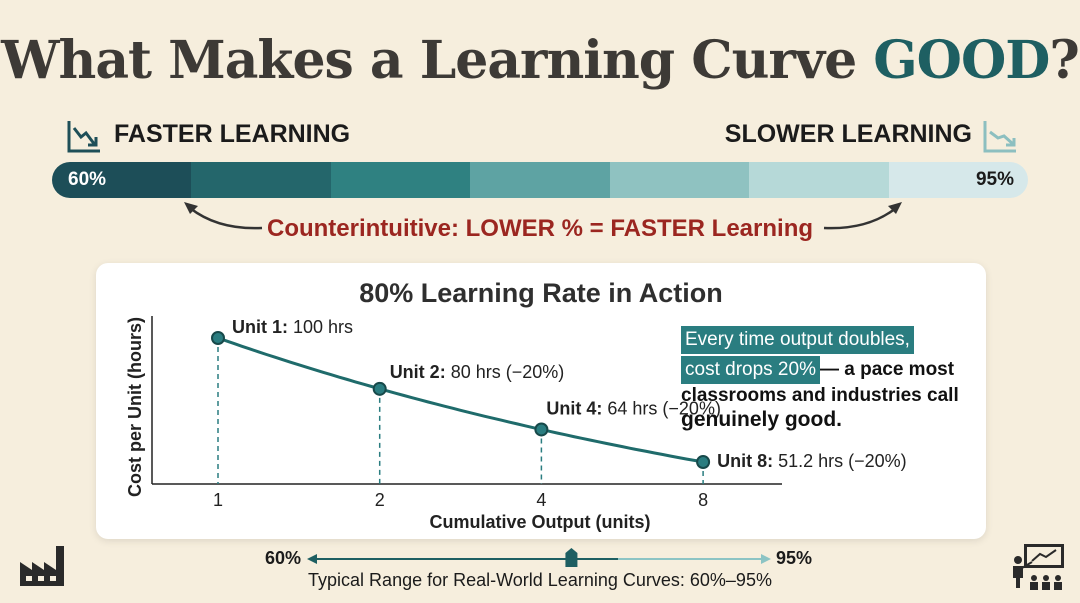 The image size is (1080, 603). Describe the element at coordinates (1064, 60) in the screenshot. I see `title-after: ?` at that location.